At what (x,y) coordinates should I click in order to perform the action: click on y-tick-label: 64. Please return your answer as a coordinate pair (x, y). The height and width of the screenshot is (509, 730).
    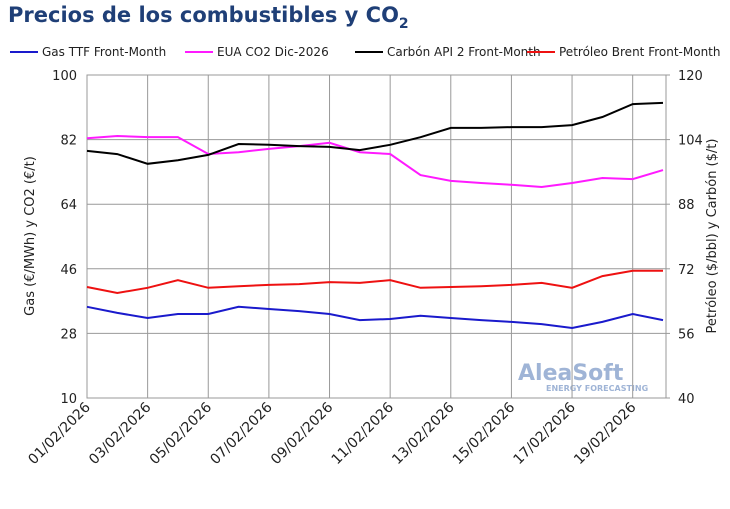
    Looking at the image, I should click on (68, 205).